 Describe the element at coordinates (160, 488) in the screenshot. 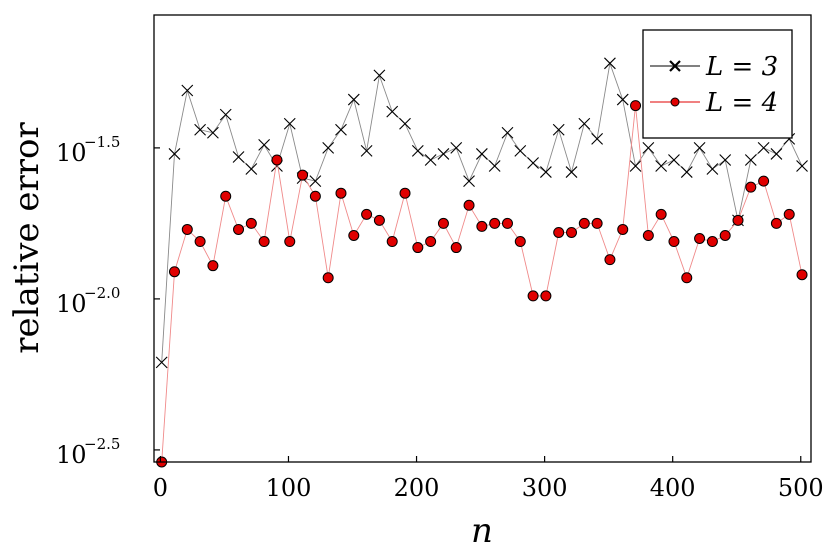

I see `x-tick-label: 0` at that location.